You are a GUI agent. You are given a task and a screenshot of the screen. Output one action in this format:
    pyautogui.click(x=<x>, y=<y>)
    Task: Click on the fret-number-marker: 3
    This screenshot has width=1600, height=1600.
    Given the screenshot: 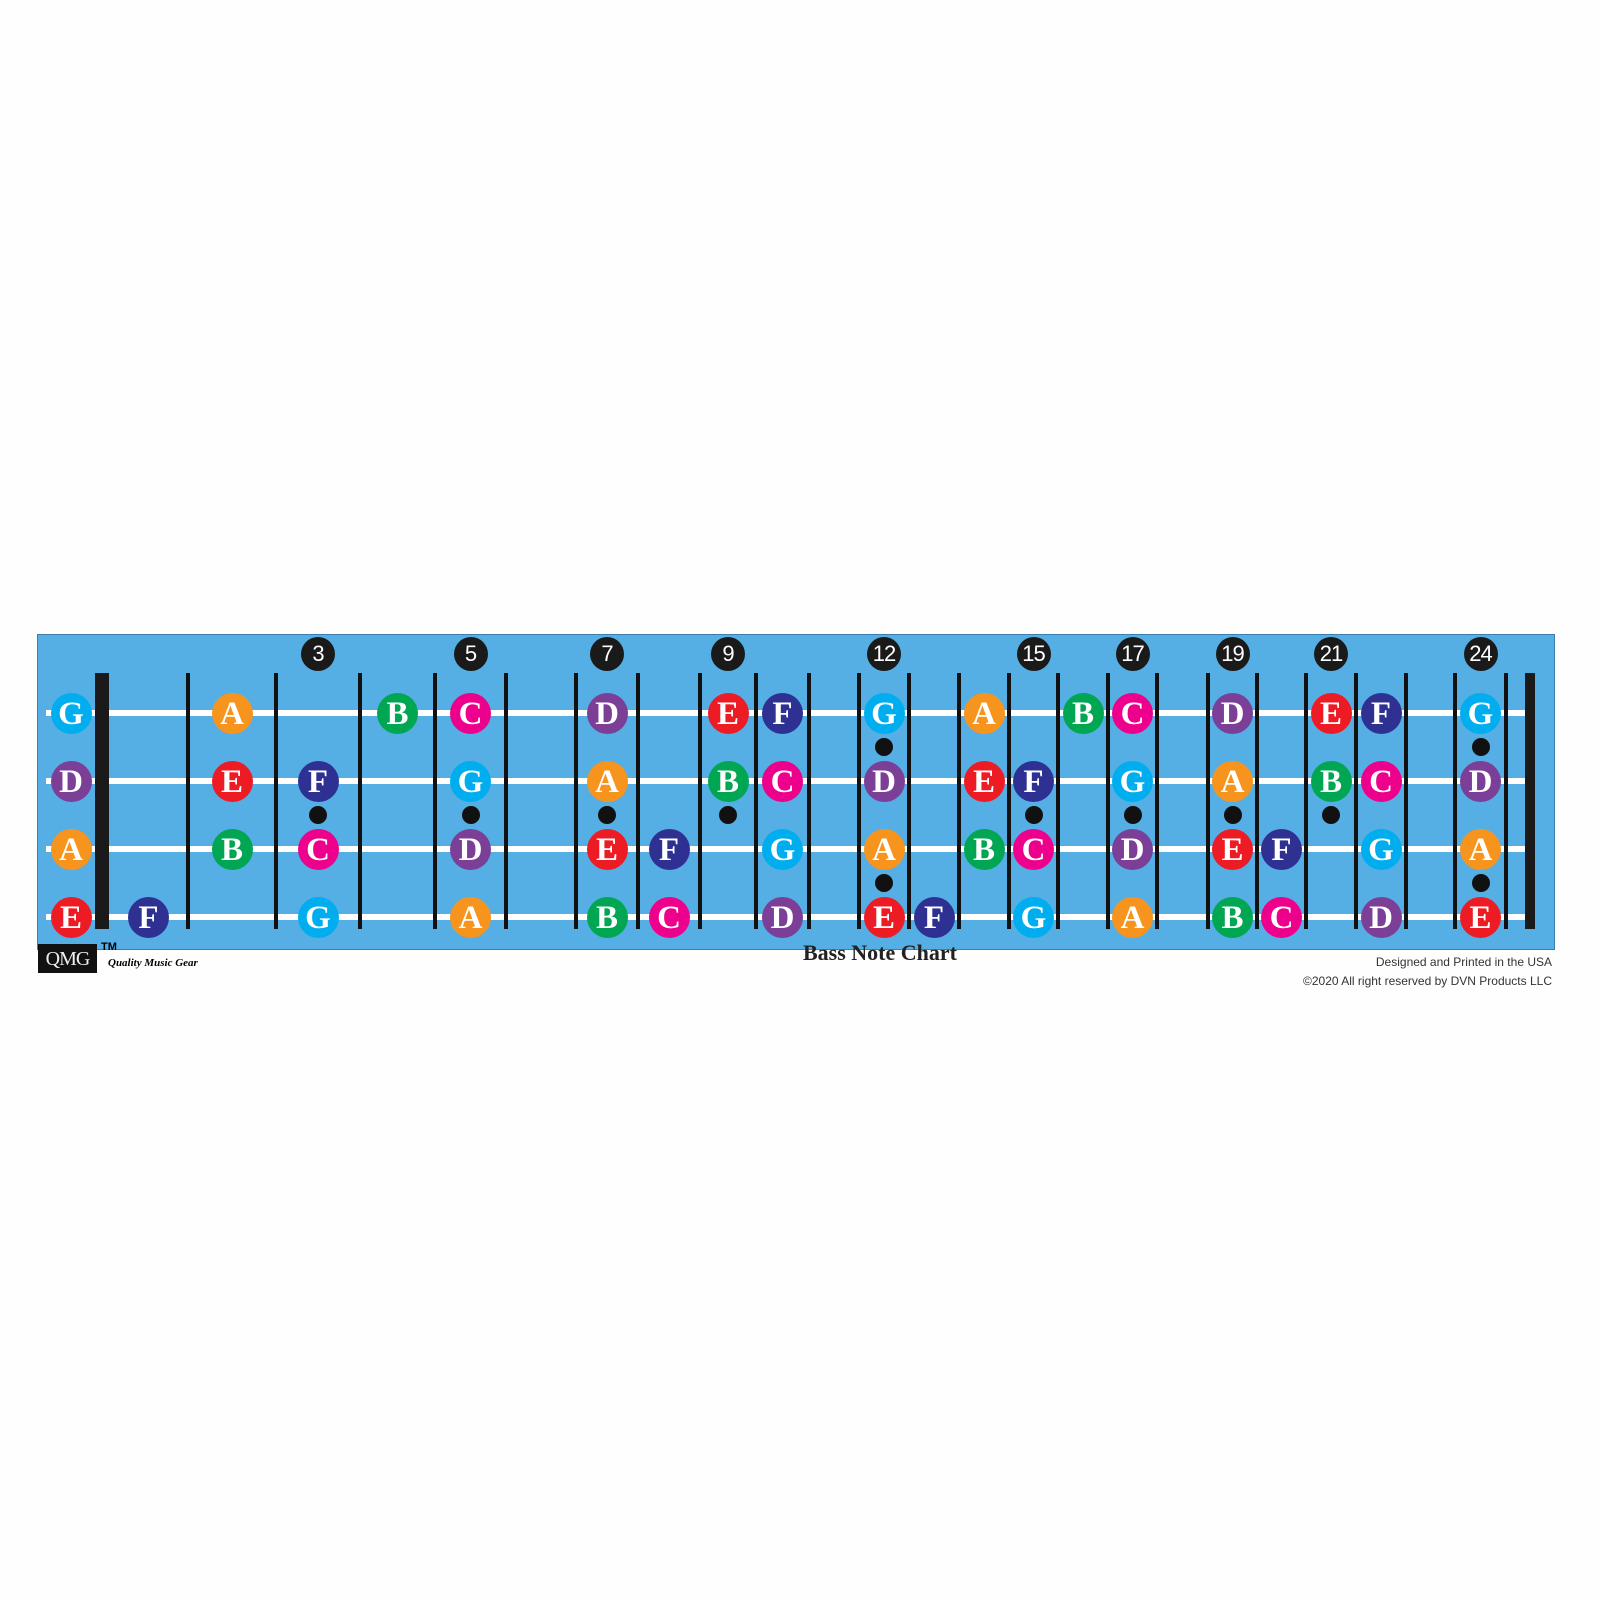 What is the action you would take?
    pyautogui.click(x=318, y=654)
    